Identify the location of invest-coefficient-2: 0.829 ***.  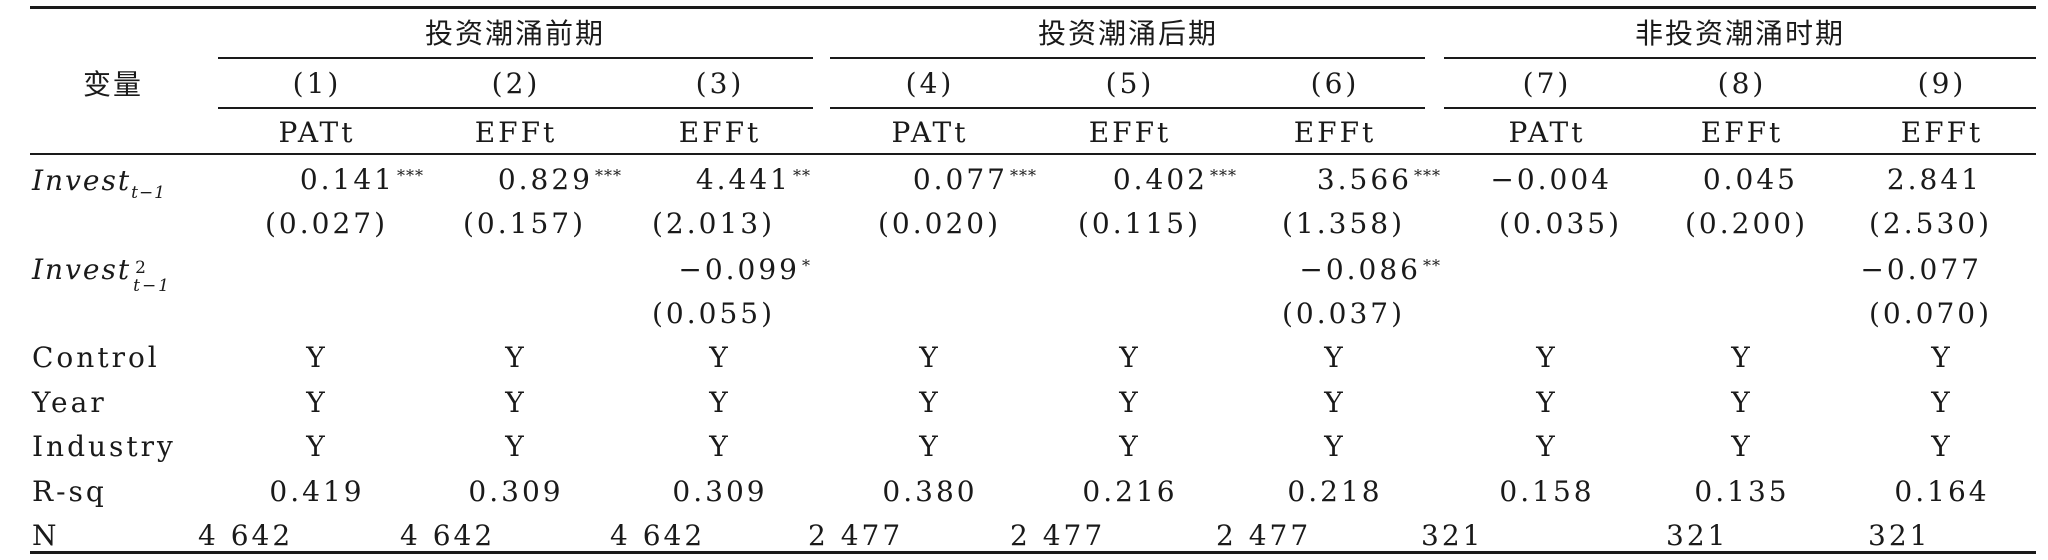
(559, 179).